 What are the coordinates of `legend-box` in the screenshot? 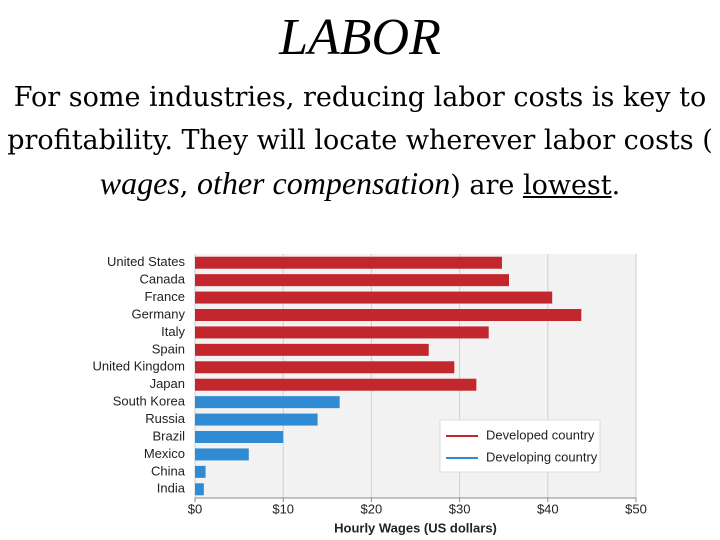 It's located at (520, 446).